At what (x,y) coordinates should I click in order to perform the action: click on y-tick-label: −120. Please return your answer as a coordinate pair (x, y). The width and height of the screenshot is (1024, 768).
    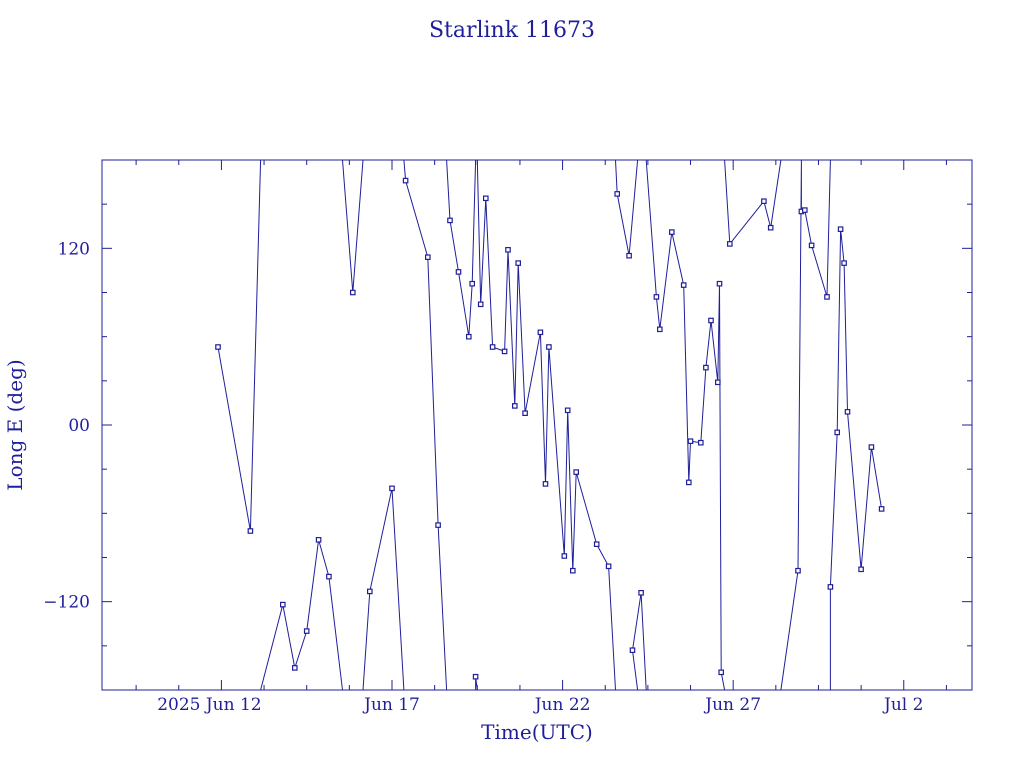
    Looking at the image, I should click on (66, 603).